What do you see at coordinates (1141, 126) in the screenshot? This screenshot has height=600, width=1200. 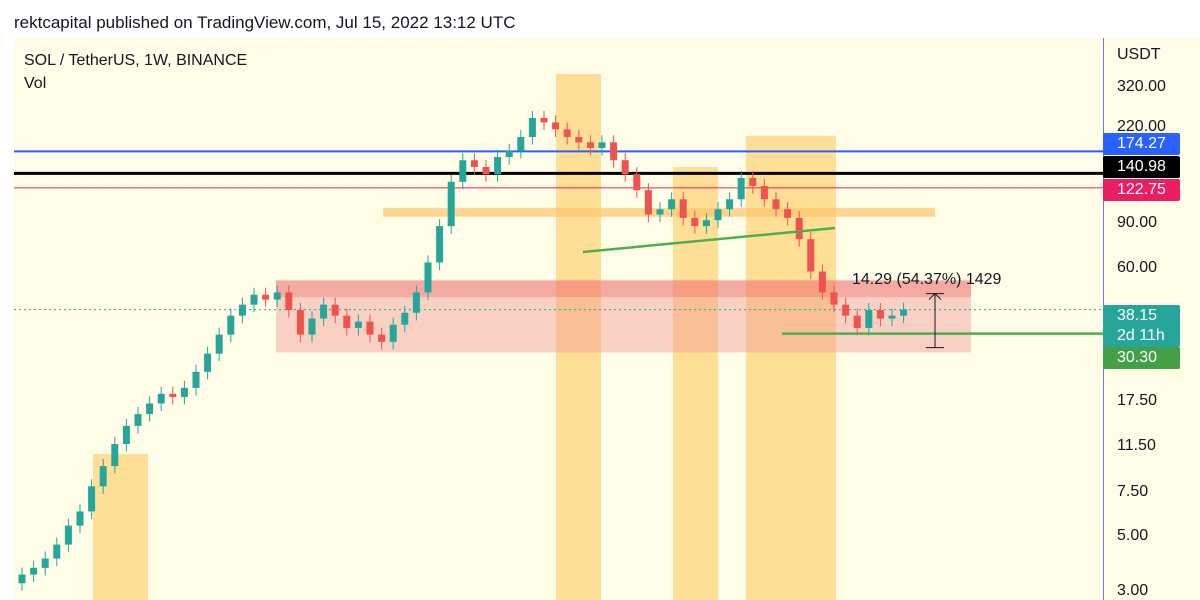 I see `price-tick: 220.00` at bounding box center [1141, 126].